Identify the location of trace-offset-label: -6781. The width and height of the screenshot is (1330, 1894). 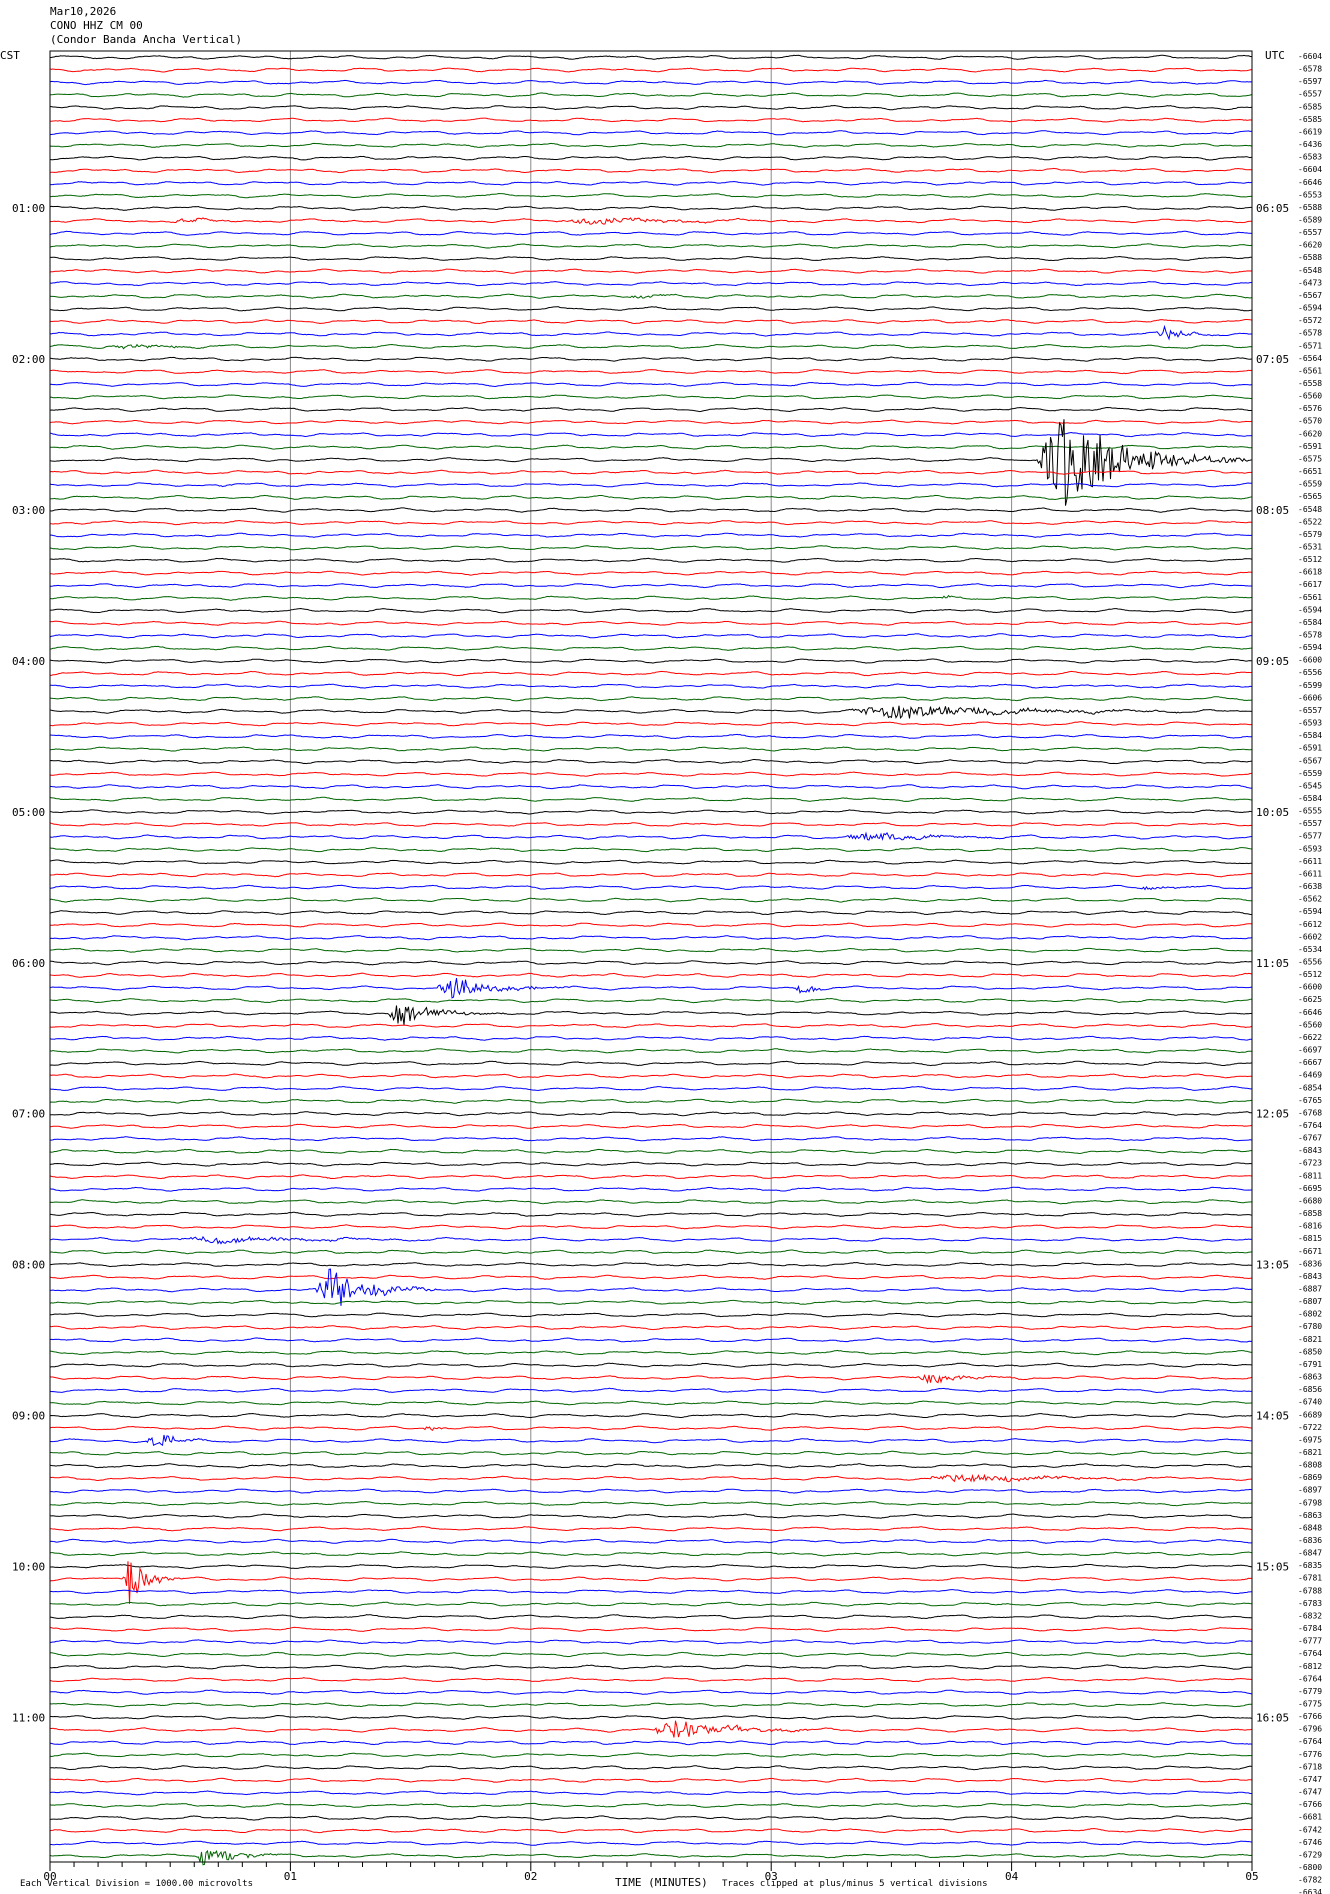
(1310, 1578).